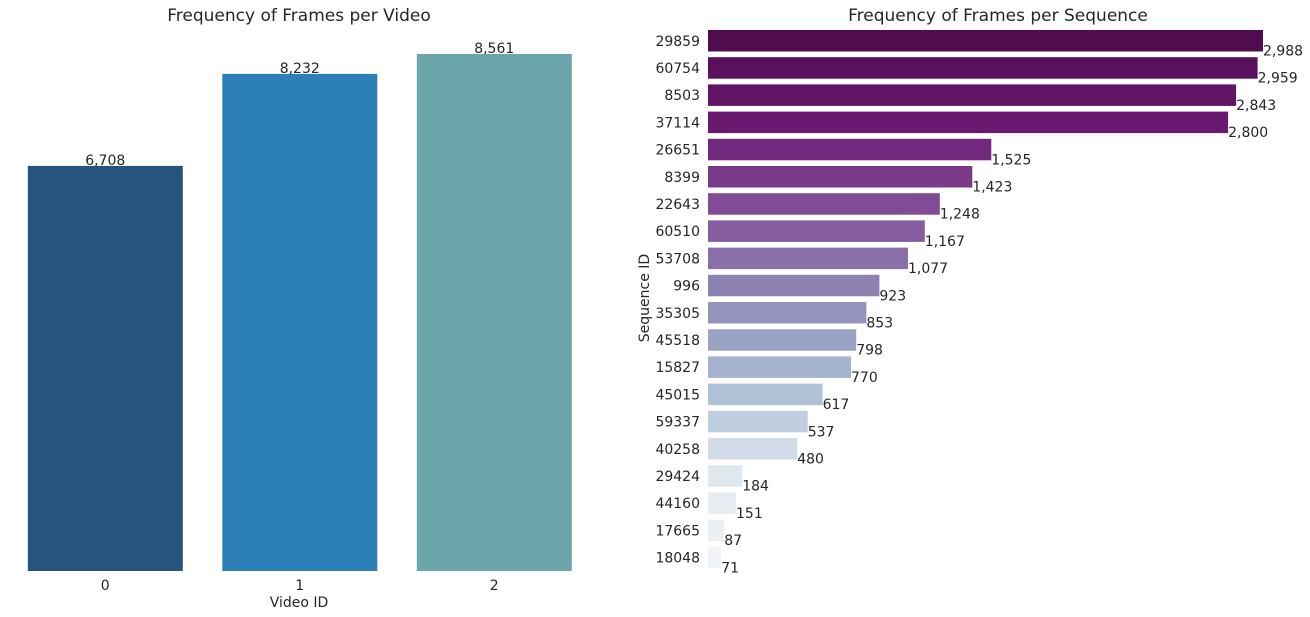  What do you see at coordinates (677, 69) in the screenshot?
I see `y-tick-label: 60754` at bounding box center [677, 69].